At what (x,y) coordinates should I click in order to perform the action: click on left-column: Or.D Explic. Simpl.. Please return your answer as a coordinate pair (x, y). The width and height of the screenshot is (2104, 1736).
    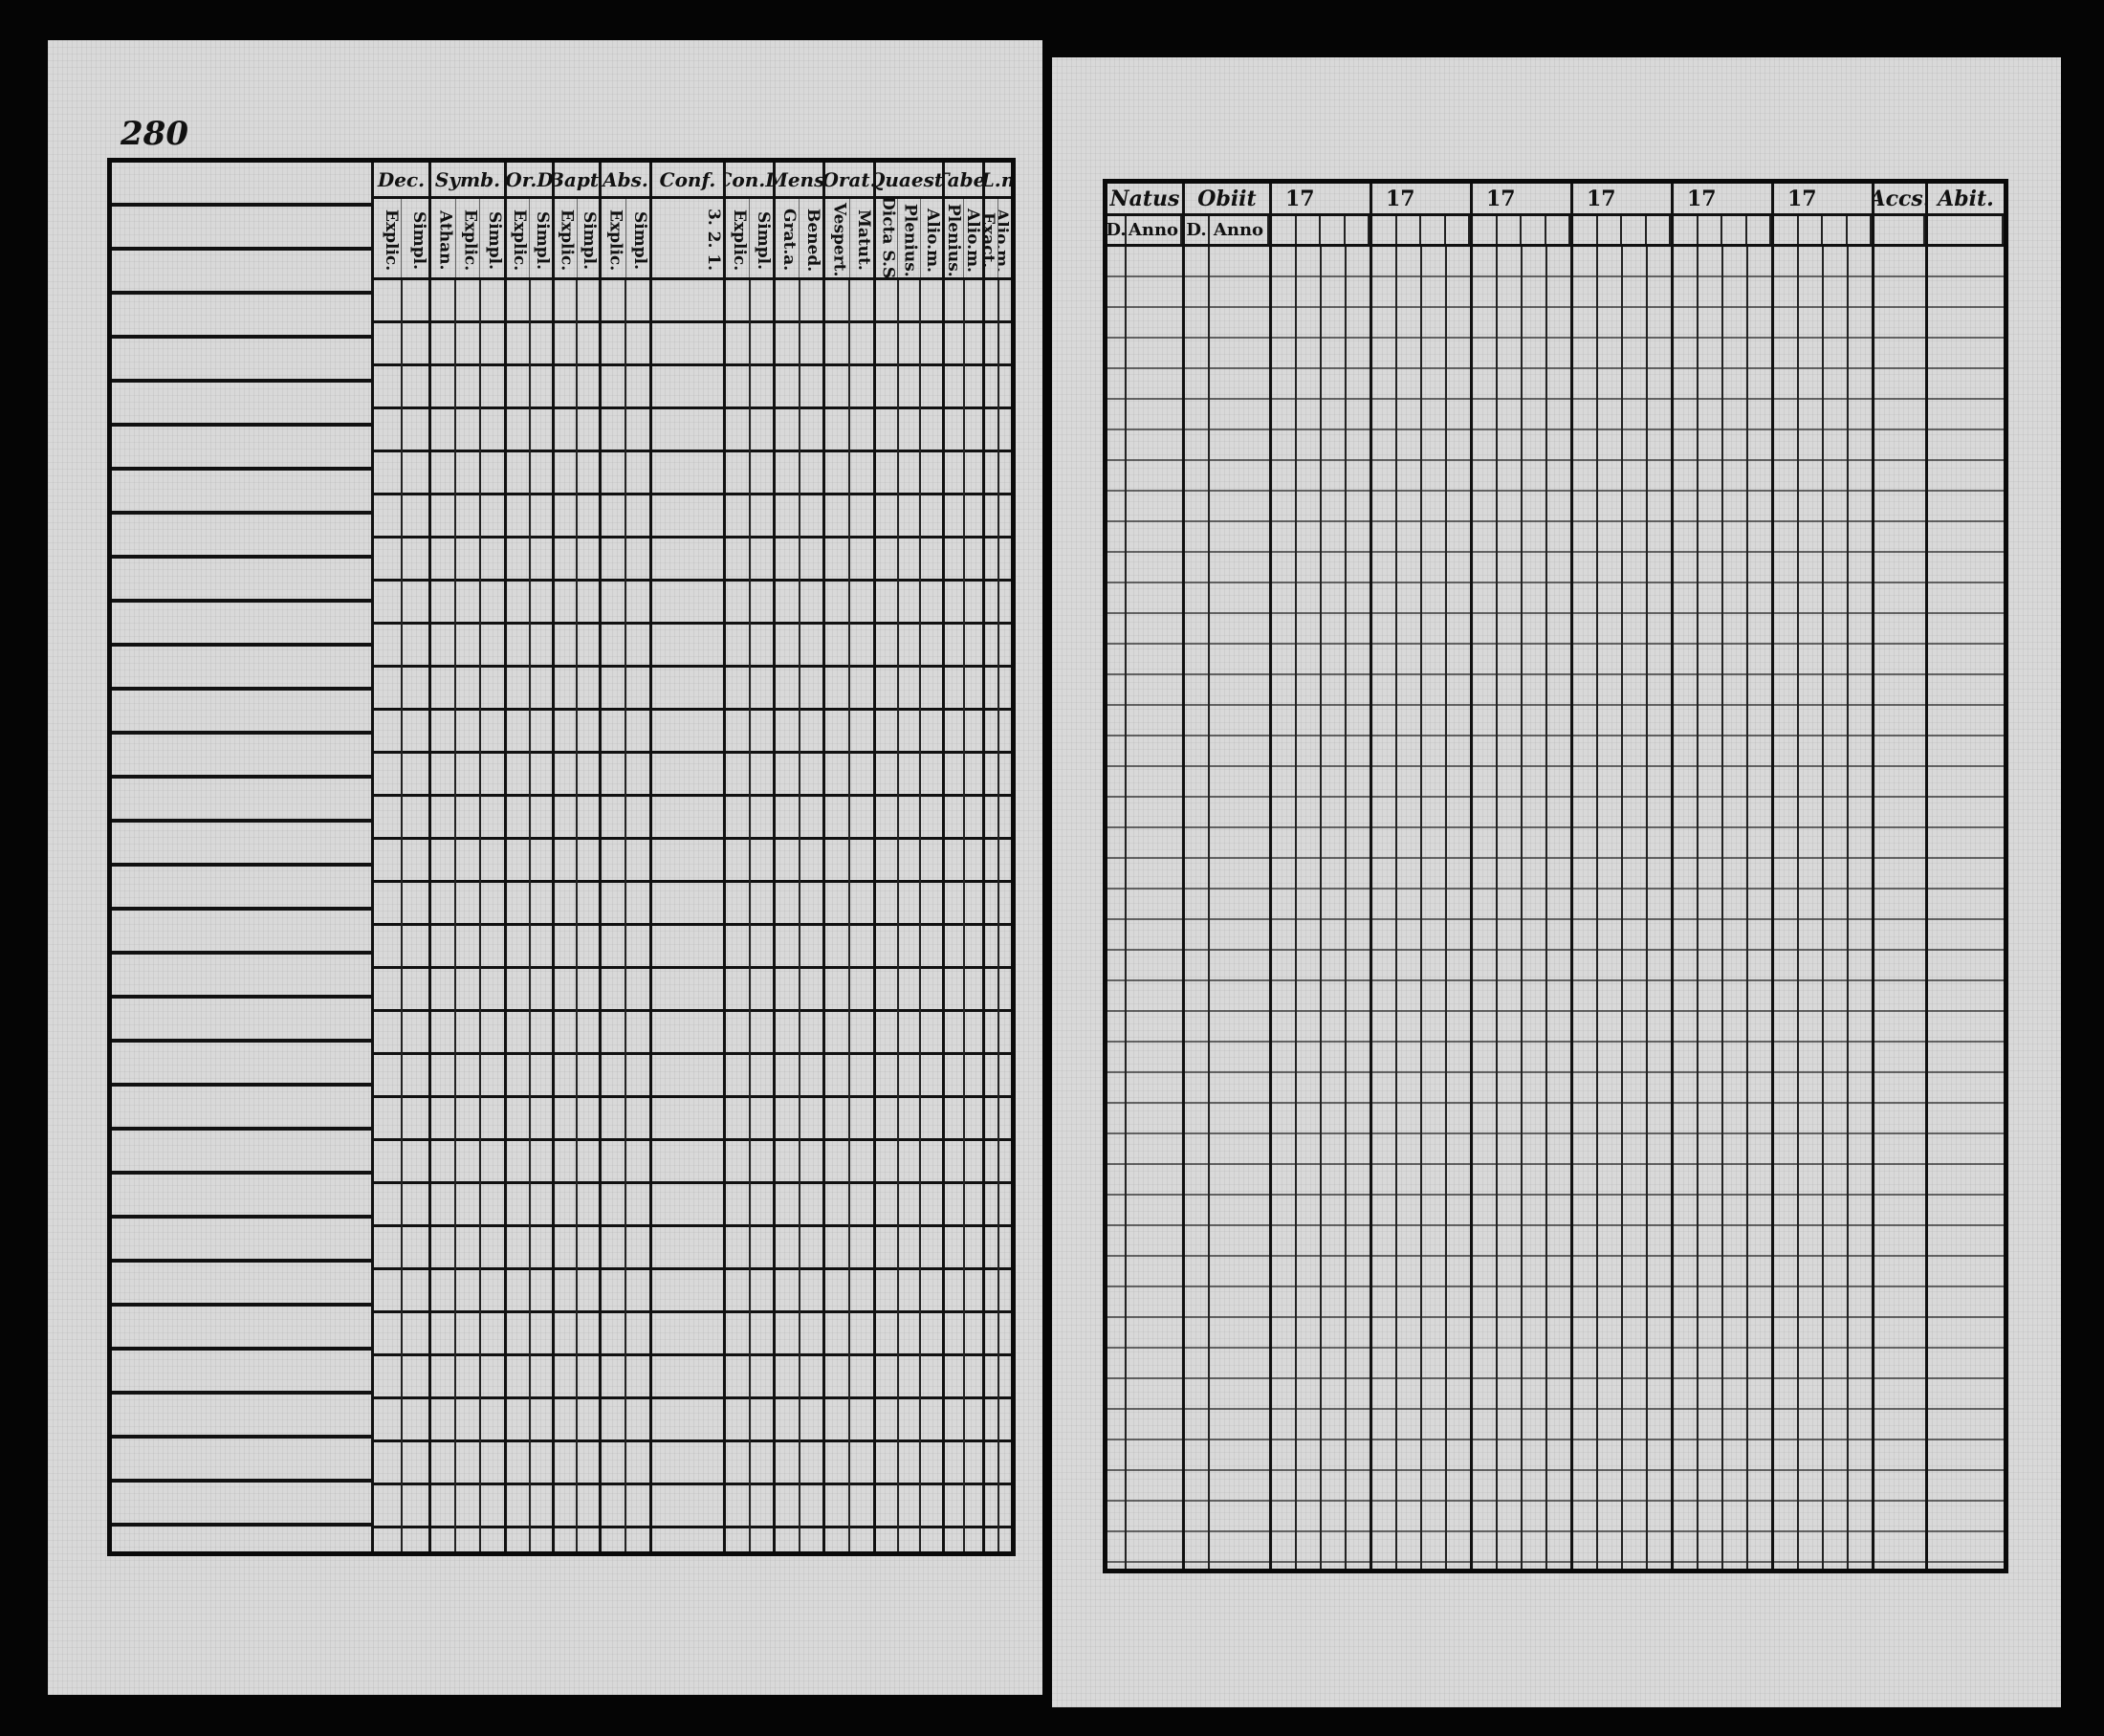
    Looking at the image, I should click on (531, 857).